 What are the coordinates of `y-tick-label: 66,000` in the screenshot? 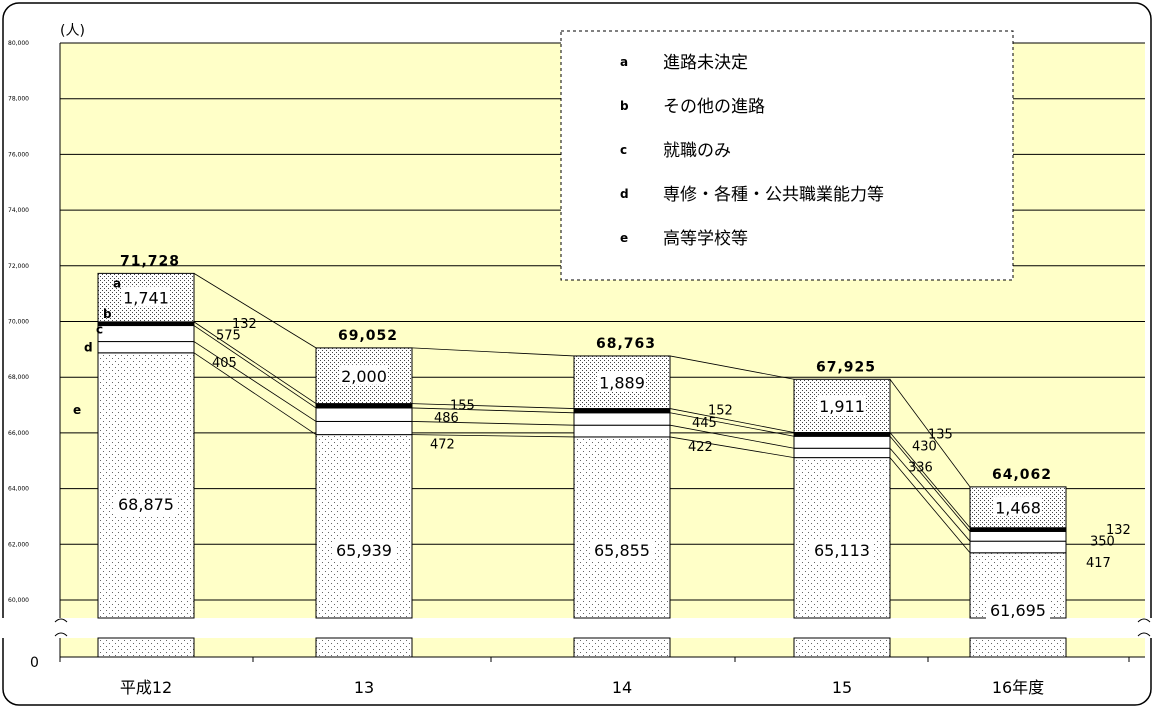 It's located at (18, 433).